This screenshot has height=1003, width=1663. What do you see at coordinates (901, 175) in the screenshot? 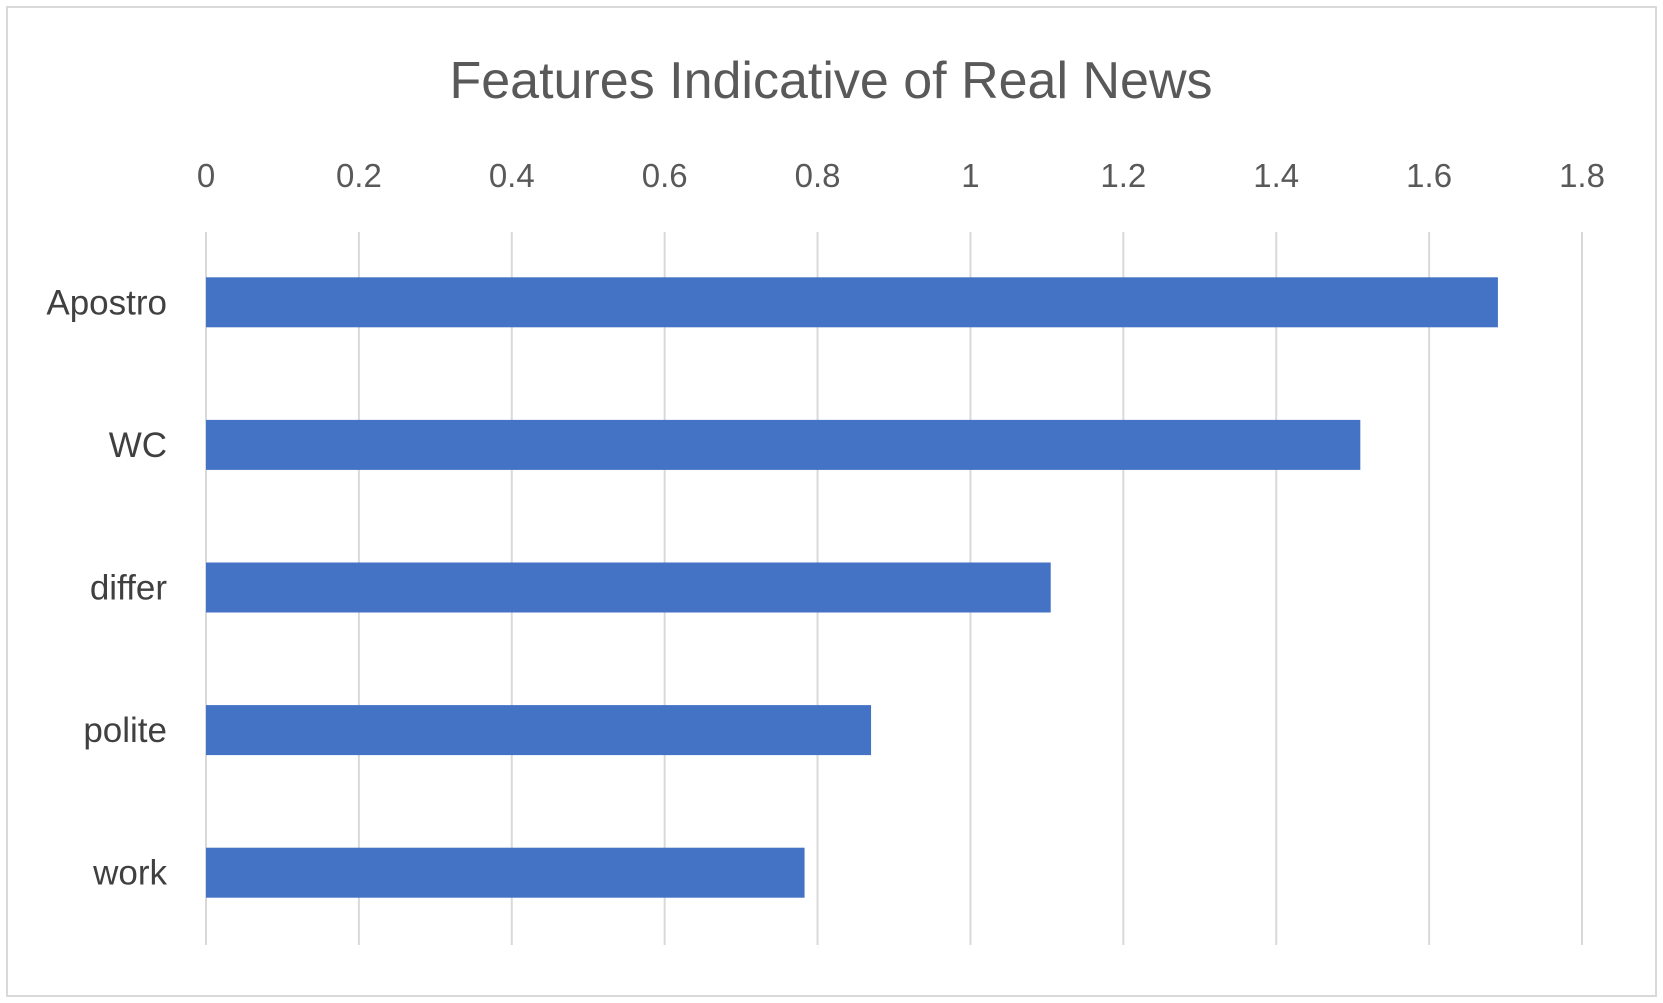
I see `x-axis-tick-labels: 0 0.2 0.4 0.6 0.8 1 1.2 1.4 1.6 1.8` at bounding box center [901, 175].